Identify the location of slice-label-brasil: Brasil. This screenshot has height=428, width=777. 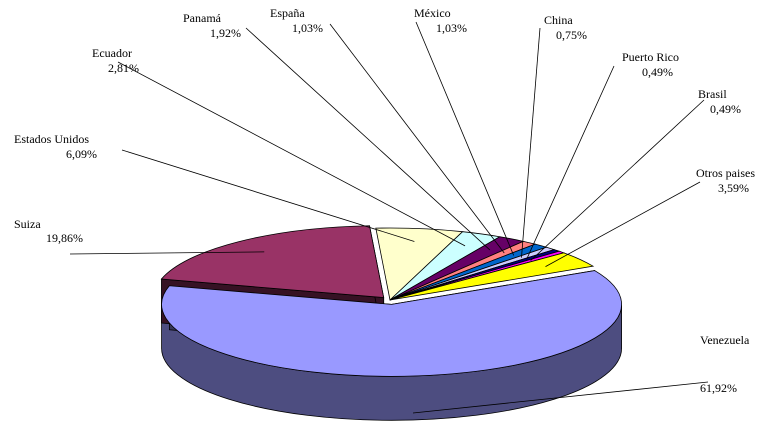
(712, 94).